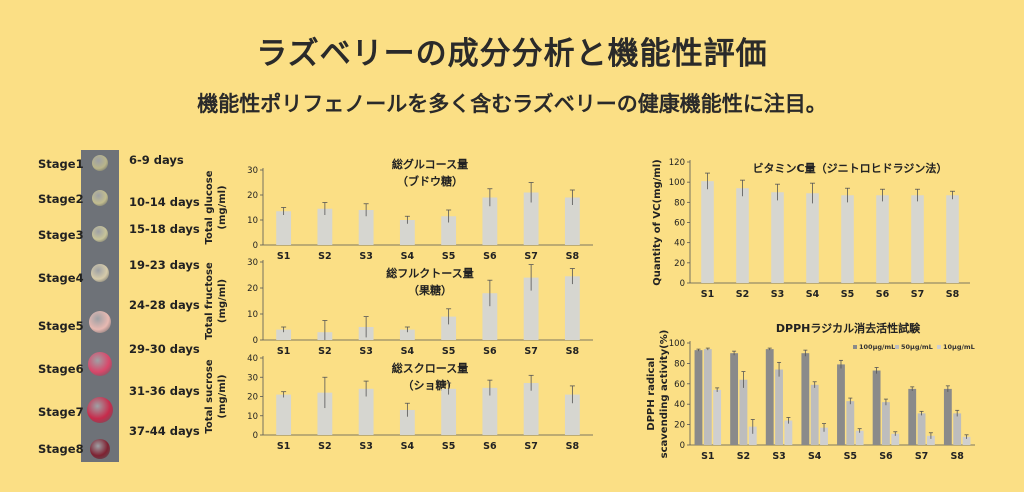 The width and height of the screenshot is (1024, 492). What do you see at coordinates (429, 273) in the screenshot?
I see `chart-title: 総フルクトース量` at bounding box center [429, 273].